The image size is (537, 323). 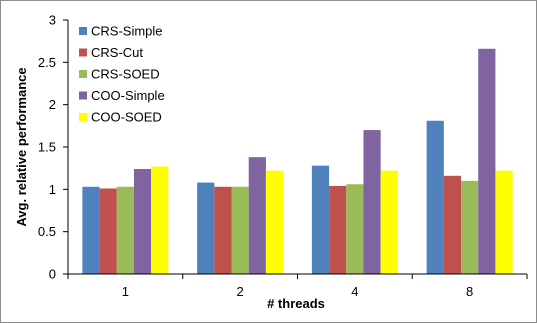 What do you see at coordinates (469, 291) in the screenshot?
I see `x-tick-label: 8` at bounding box center [469, 291].